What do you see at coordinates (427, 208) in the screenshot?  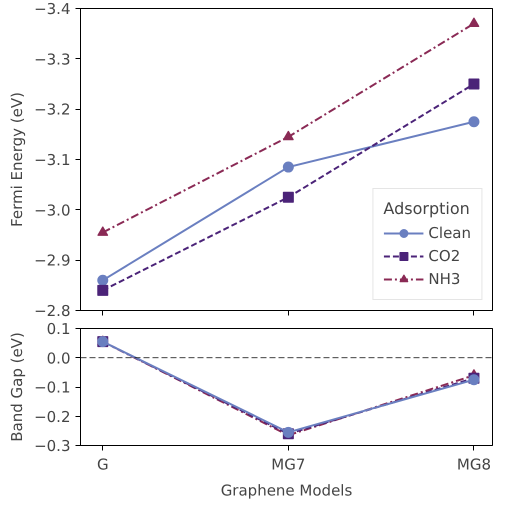 I see `legend-title: Adsorption` at bounding box center [427, 208].